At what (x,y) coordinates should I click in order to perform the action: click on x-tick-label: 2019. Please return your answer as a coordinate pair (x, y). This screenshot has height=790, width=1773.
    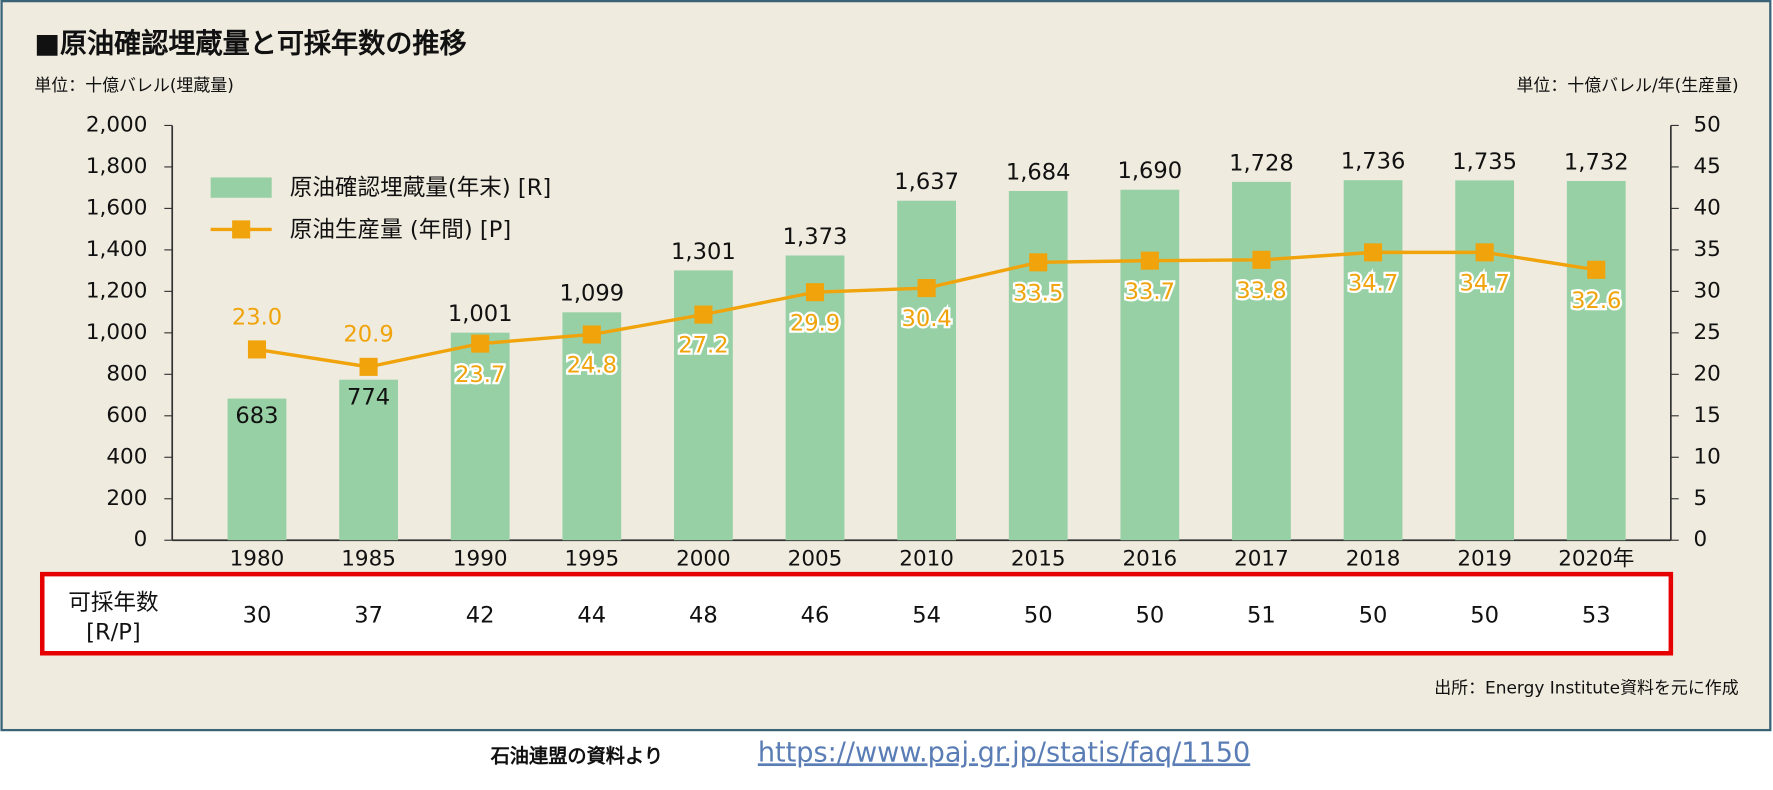
    Looking at the image, I should click on (1484, 558).